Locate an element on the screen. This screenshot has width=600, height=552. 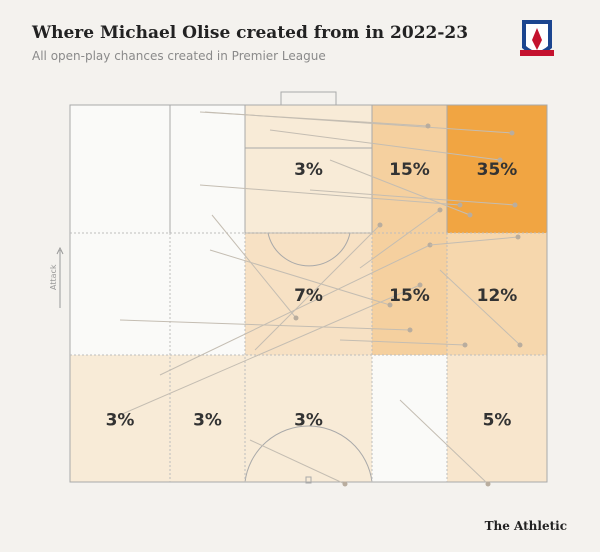
source-credit: The Athletic is located at coordinates (526, 526).